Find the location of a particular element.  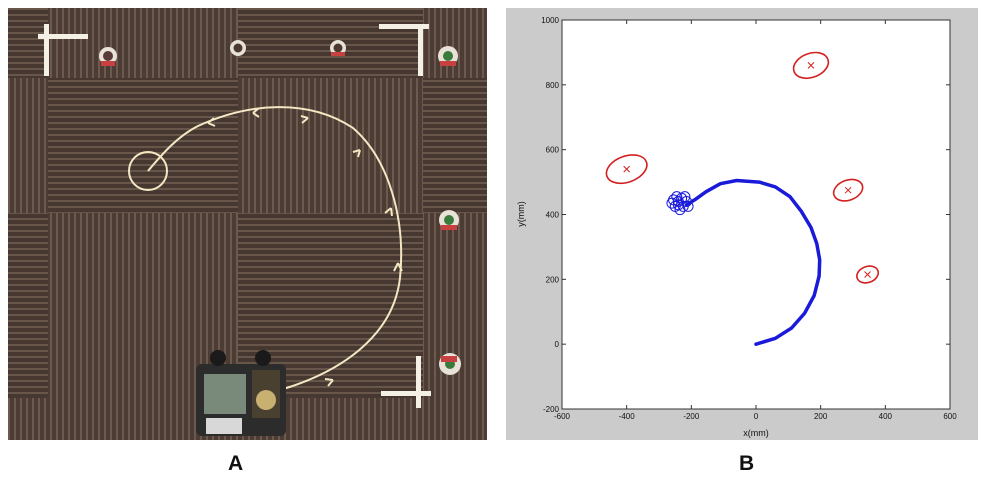

plot-marks is located at coordinates (747, 204).